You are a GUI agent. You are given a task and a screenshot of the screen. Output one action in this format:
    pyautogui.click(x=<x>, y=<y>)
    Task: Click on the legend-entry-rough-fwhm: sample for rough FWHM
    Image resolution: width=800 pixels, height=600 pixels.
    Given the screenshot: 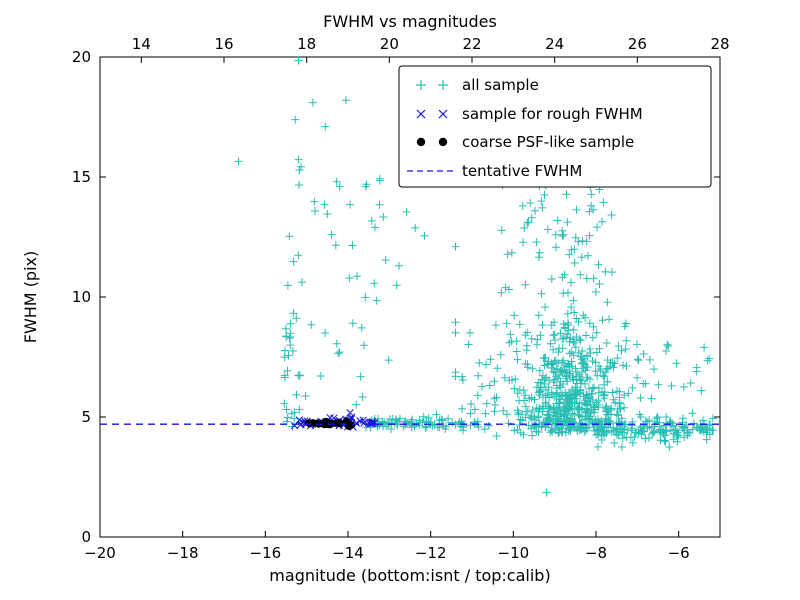 What is the action you would take?
    pyautogui.click(x=529, y=114)
    